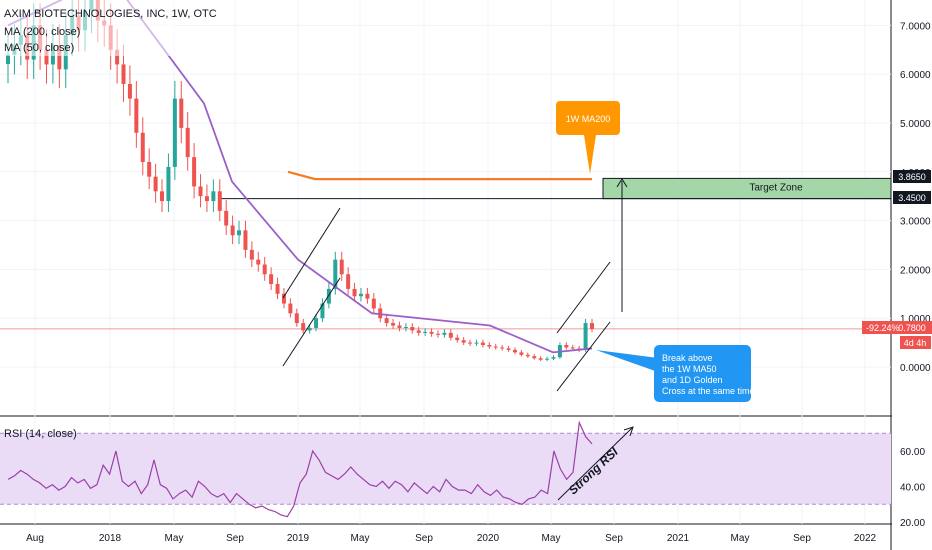 Image resolution: width=932 pixels, height=550 pixels. Describe the element at coordinates (39, 48) in the screenshot. I see `ma50-legend: MA (50, close)` at that location.